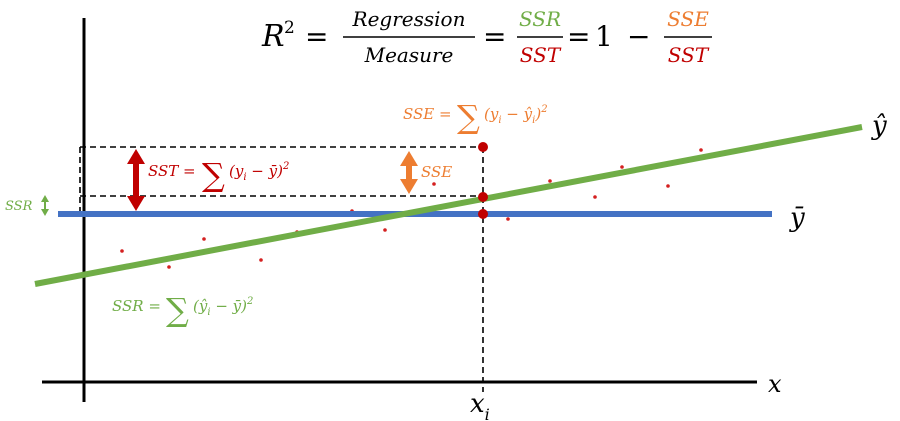 This screenshot has height=421, width=900. What do you see at coordinates (540, 19) in the screenshot?
I see `frac2-numerator: SSR` at bounding box center [540, 19].